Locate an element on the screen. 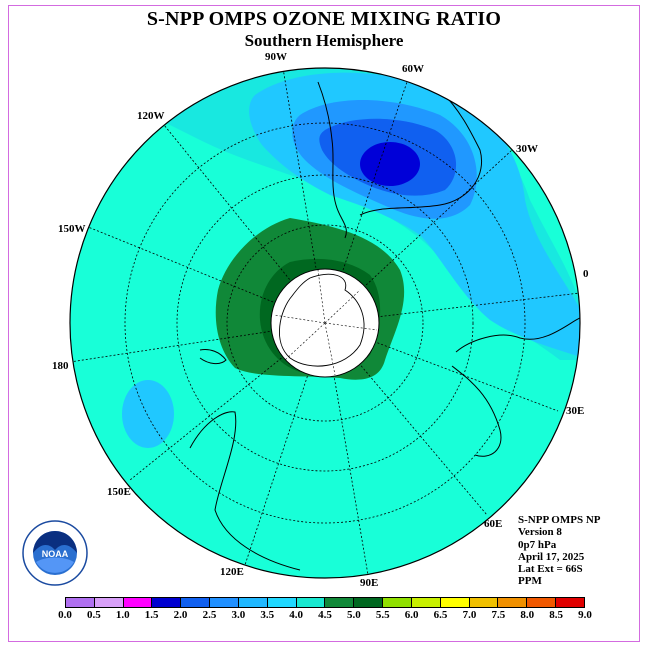  colorbar is located at coordinates (325, 602).